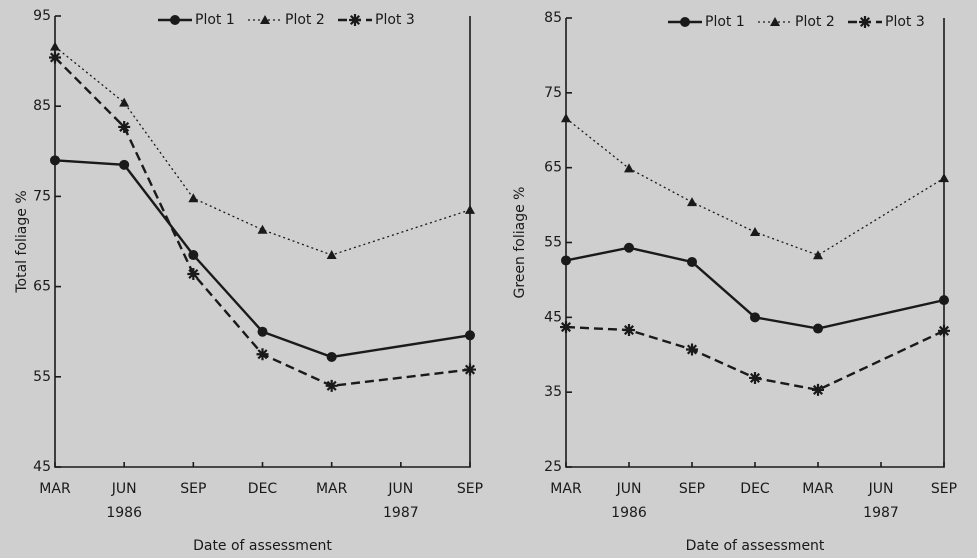 Image resolution: width=977 pixels, height=558 pixels. What do you see at coordinates (520, 243) in the screenshot?
I see `y-axis-label: Green foliage %` at bounding box center [520, 243].